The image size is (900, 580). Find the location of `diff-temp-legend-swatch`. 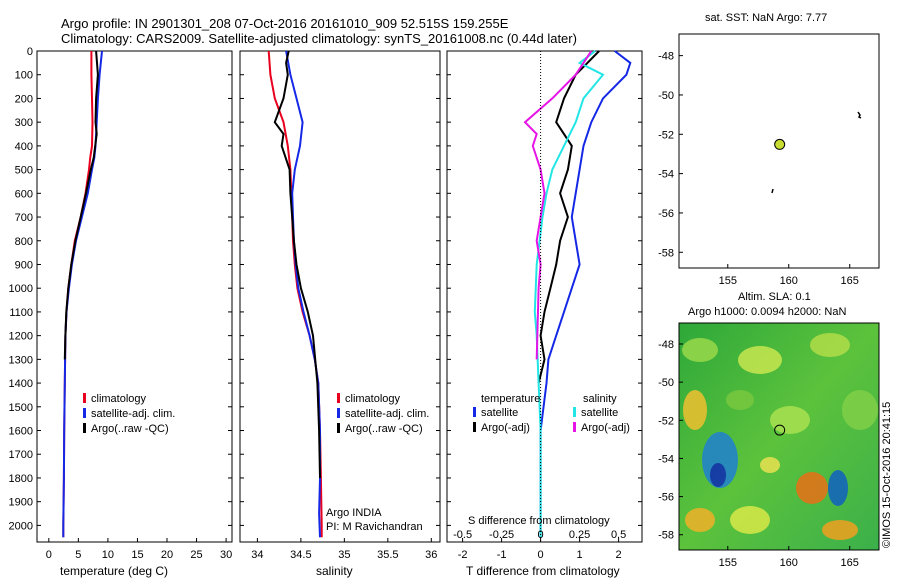

diff-temp-legend-swatch is located at coordinates (474, 427).